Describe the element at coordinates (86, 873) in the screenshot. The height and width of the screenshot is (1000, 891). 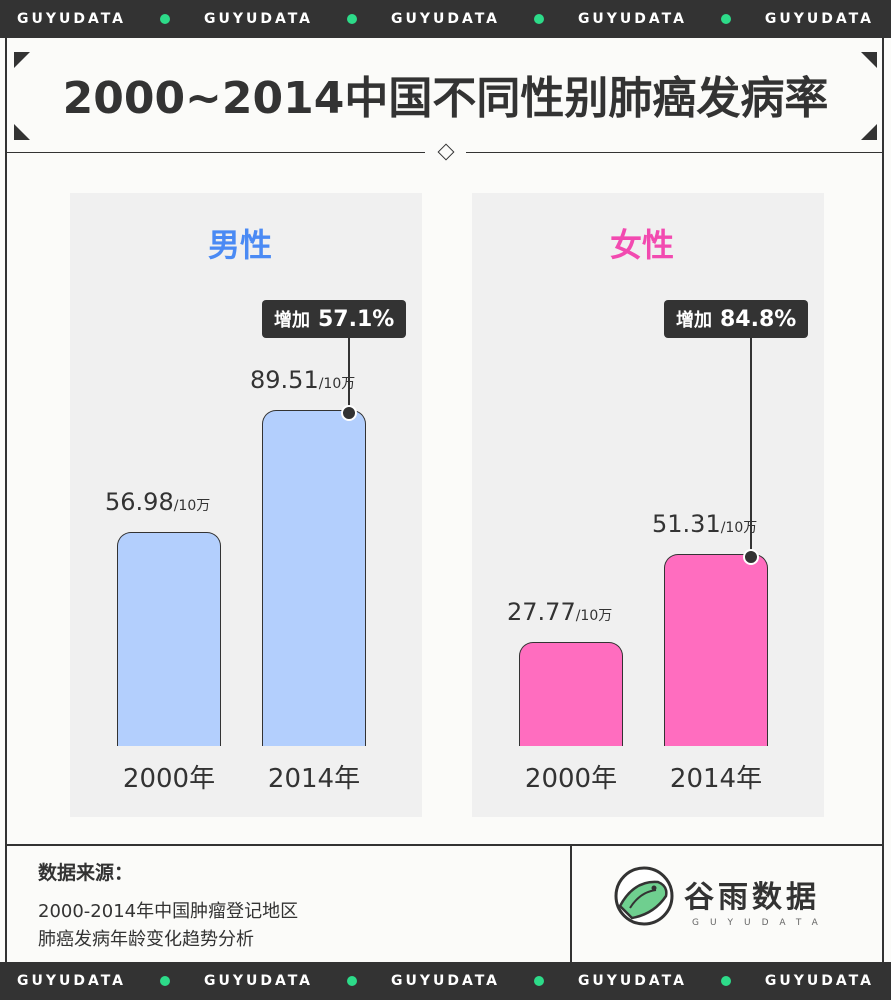
I see `source-title: 数据来源：` at that location.